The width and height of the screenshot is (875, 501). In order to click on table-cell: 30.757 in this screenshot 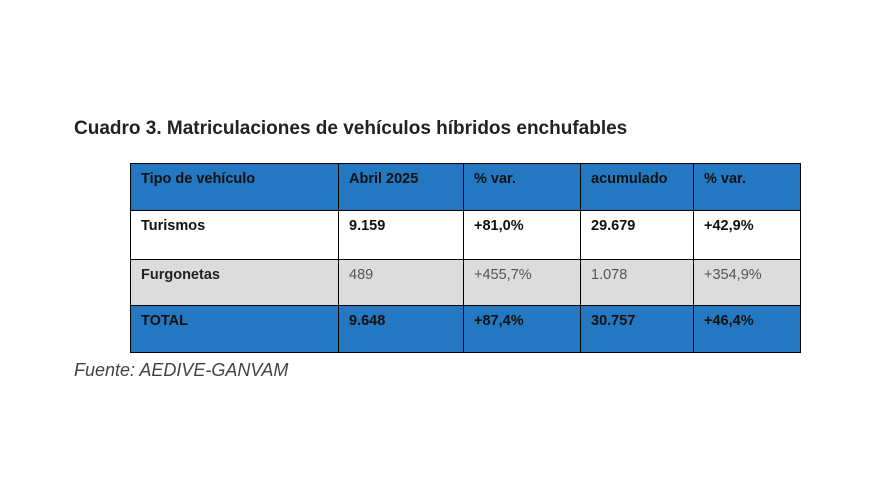, I will do `click(637, 329)`.